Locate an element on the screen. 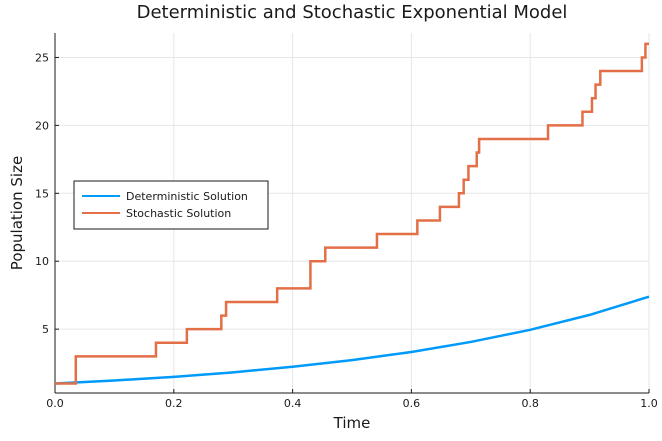 Image resolution: width=662 pixels, height=441 pixels. y-ticks: 5 10 15 20 25 is located at coordinates (47, 193).